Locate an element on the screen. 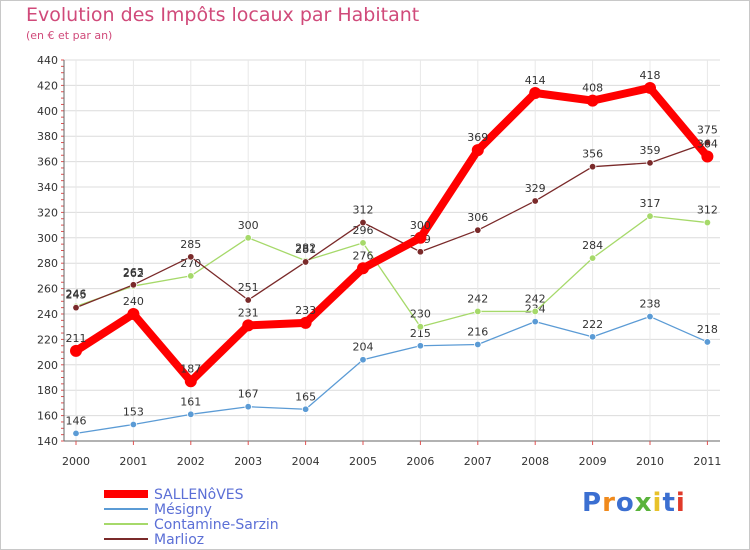 The image size is (750, 550). data-label: 251 is located at coordinates (248, 287).